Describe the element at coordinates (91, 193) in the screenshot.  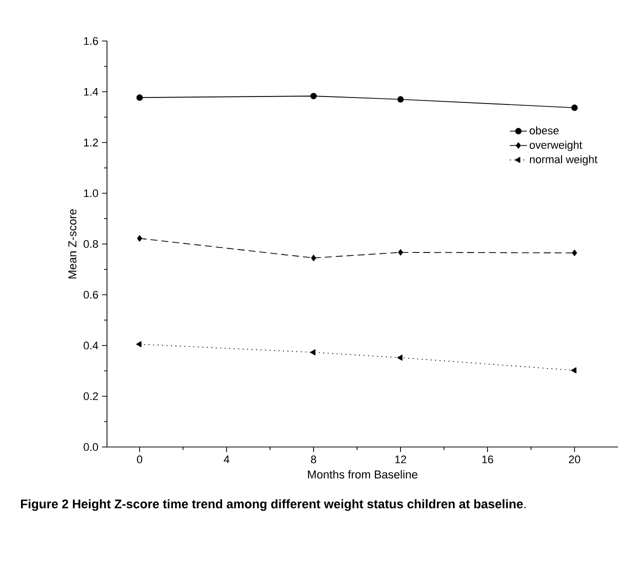
I see `y-tick-label: 1.0` at that location.